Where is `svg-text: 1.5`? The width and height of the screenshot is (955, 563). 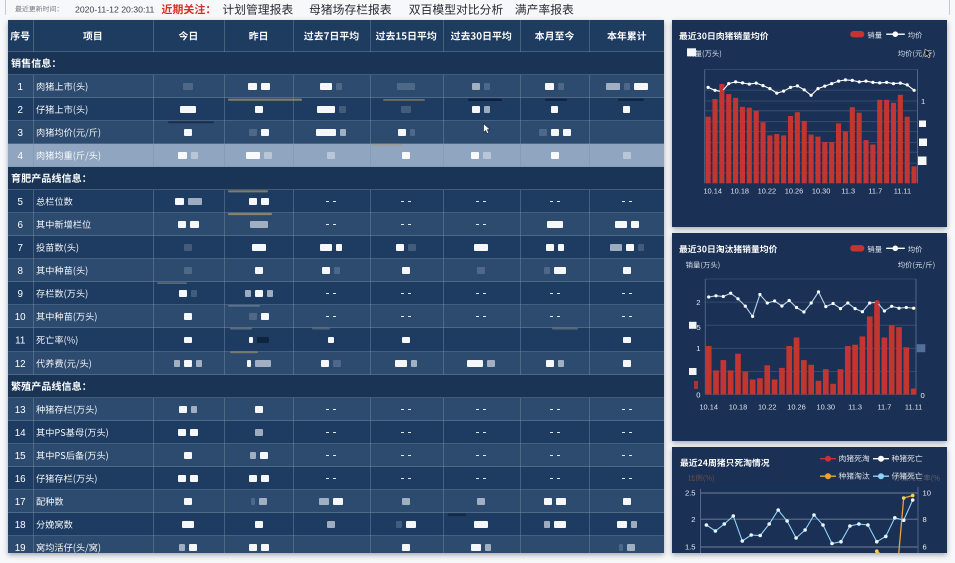
svg-text: 1.5 is located at coordinates (690, 547).